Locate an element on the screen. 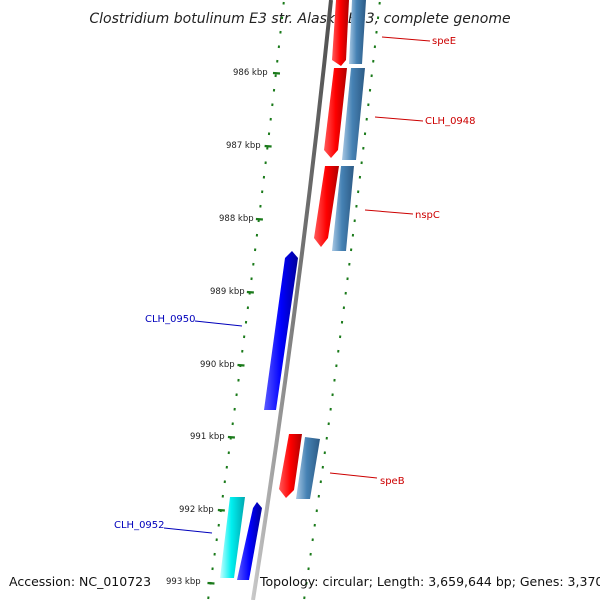 The width and height of the screenshot is (600, 600). tick-label-988: 988 kbp is located at coordinates (236, 219).